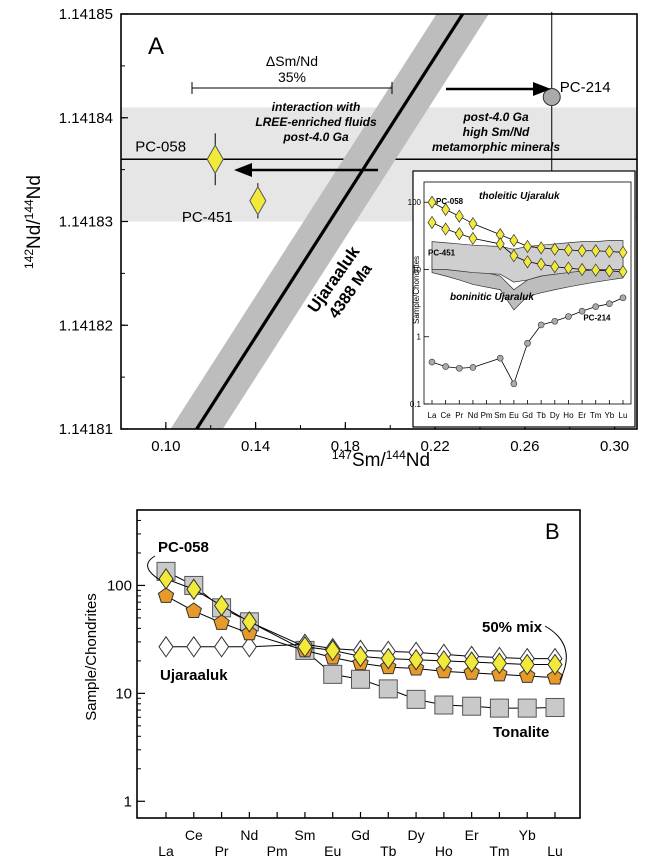 This screenshot has height=864, width=672. I want to click on delta-smnd-label: ΔSm/Nd, so click(292, 61).